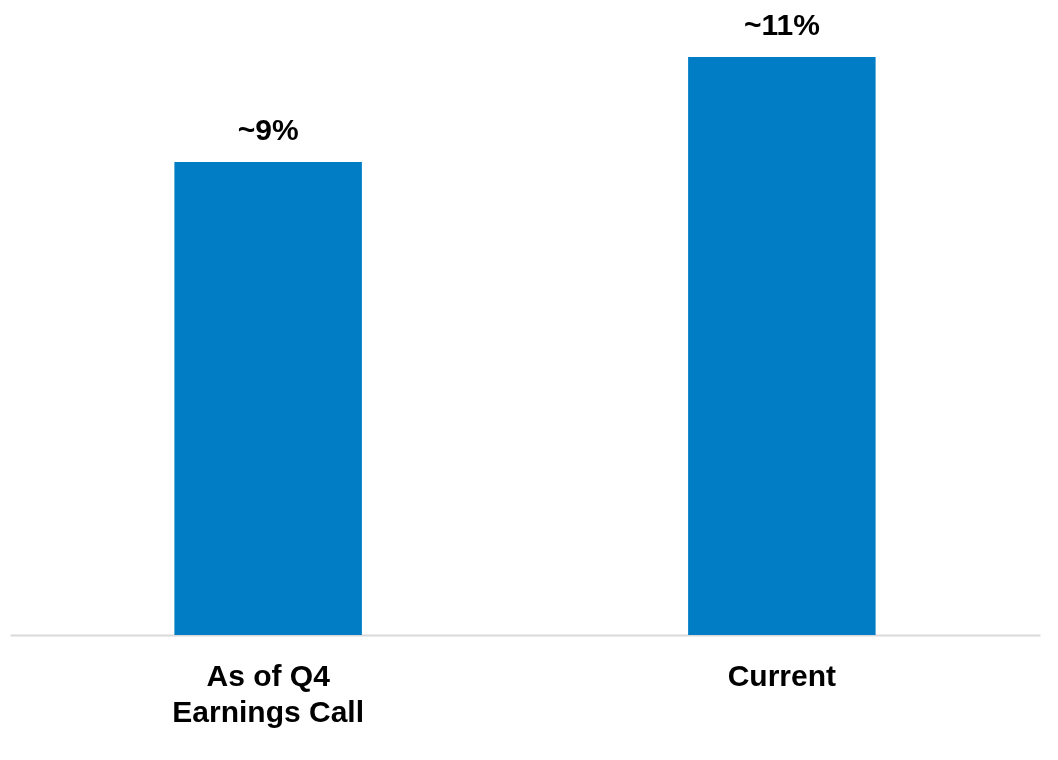  What do you see at coordinates (781, 25) in the screenshot?
I see `data-label: ~11%` at bounding box center [781, 25].